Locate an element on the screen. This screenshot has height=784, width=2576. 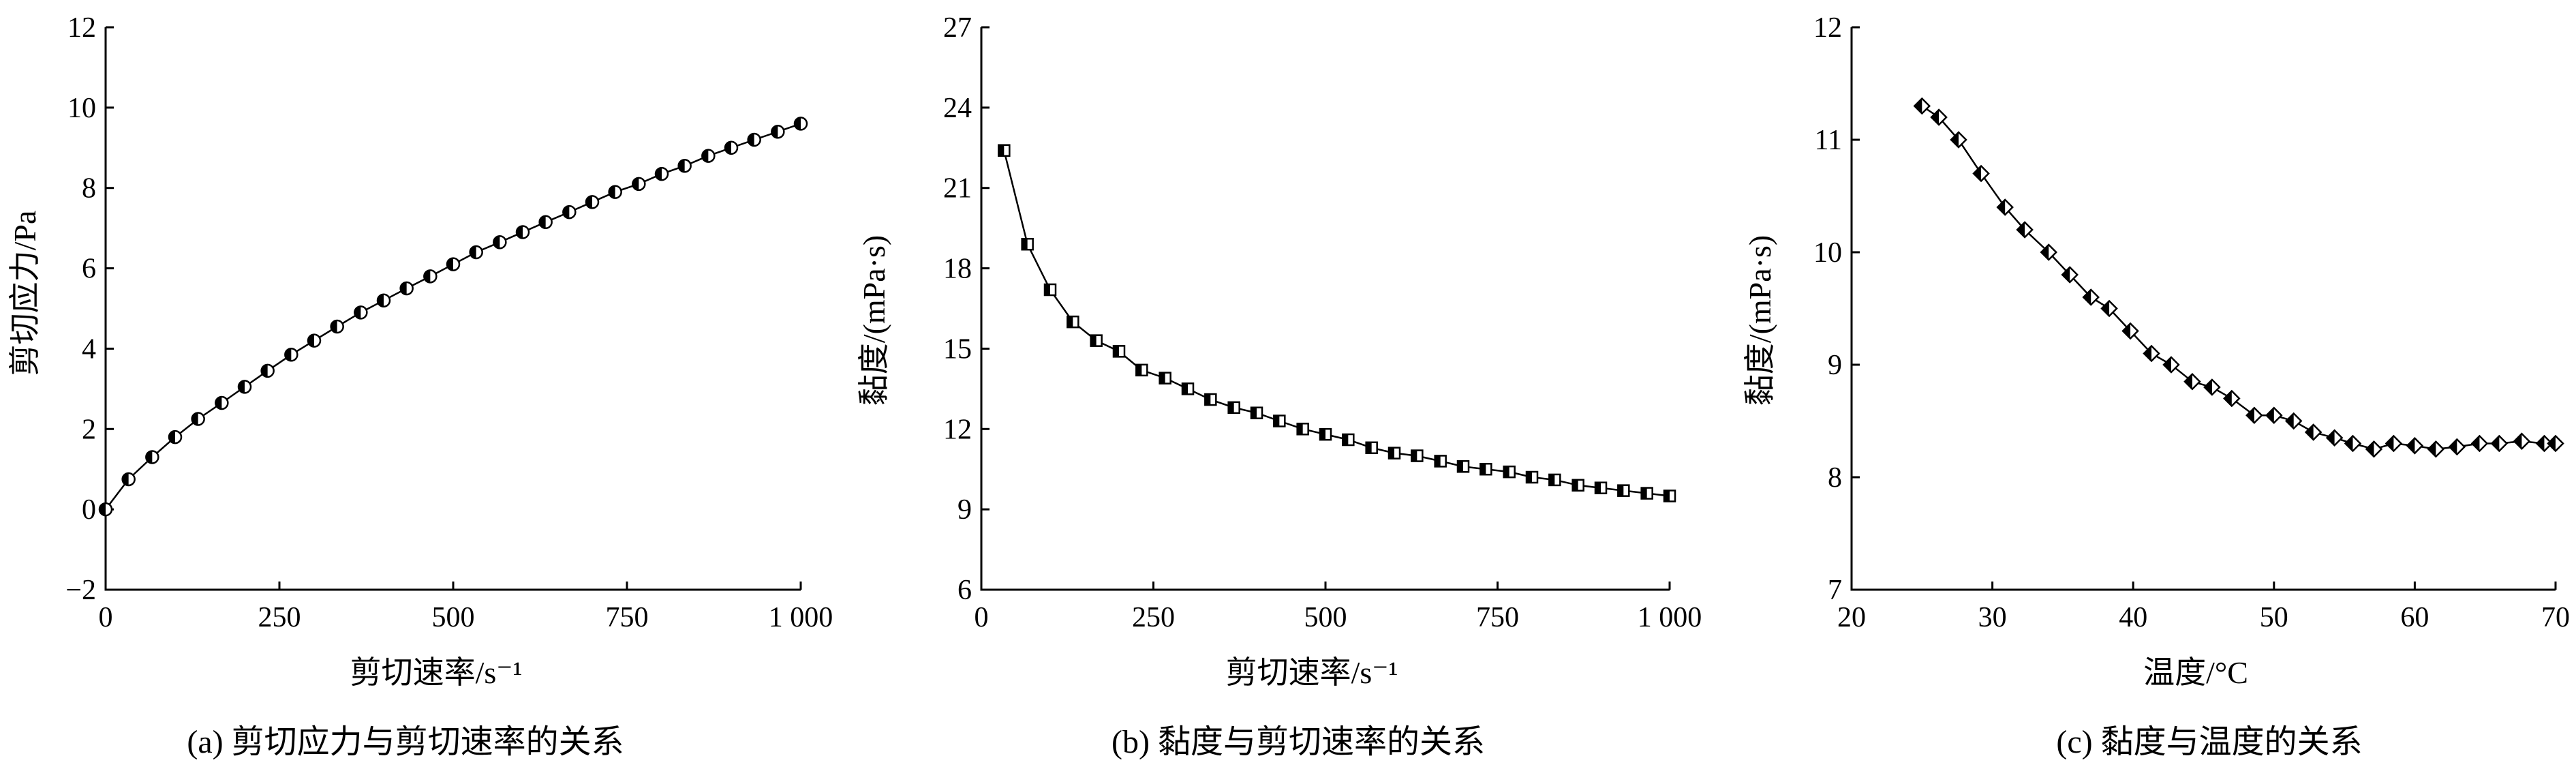
panel-b-xtick-label: 250 is located at coordinates (1153, 617).